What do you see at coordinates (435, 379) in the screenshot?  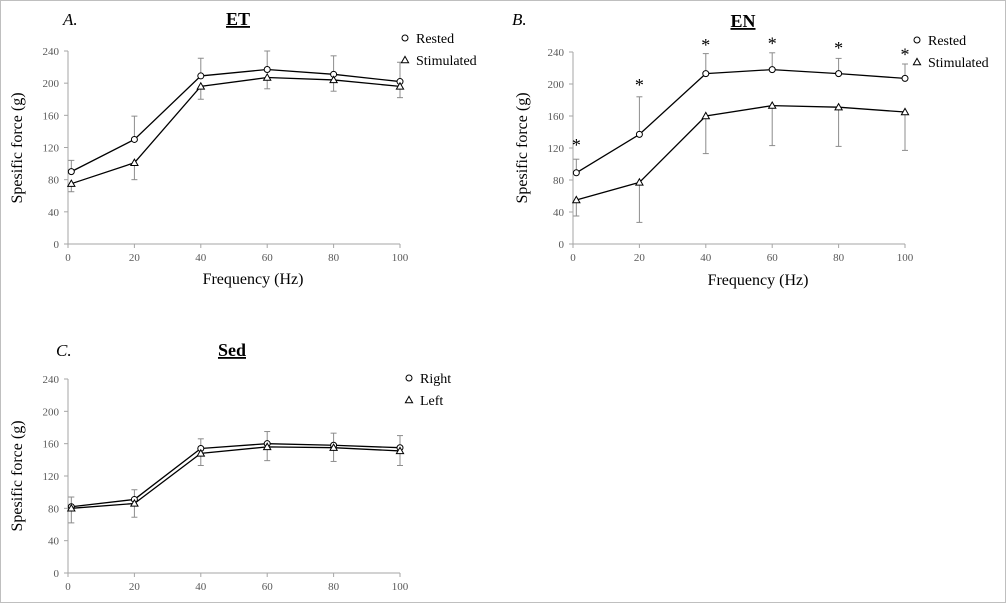 I see `legend-label: Right` at bounding box center [435, 379].